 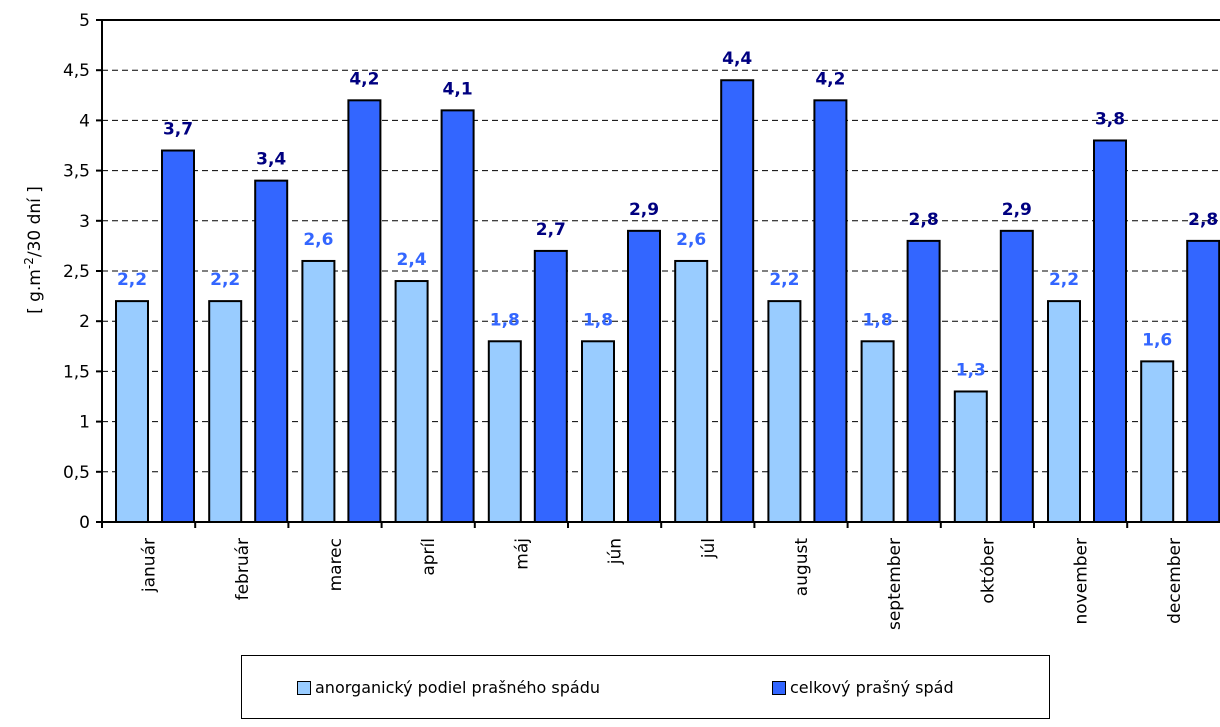 What do you see at coordinates (33, 250) in the screenshot?
I see `y-axis-label: [ g.m-2/30 dní ]` at bounding box center [33, 250].